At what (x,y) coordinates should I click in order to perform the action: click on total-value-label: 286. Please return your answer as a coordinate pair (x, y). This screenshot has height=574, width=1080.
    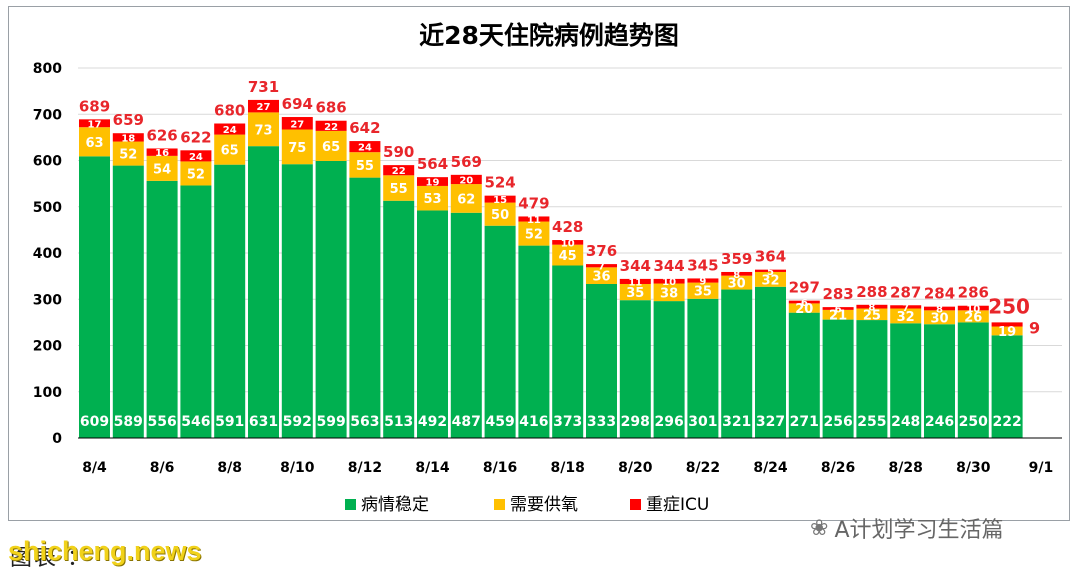
    Looking at the image, I should click on (973, 293).